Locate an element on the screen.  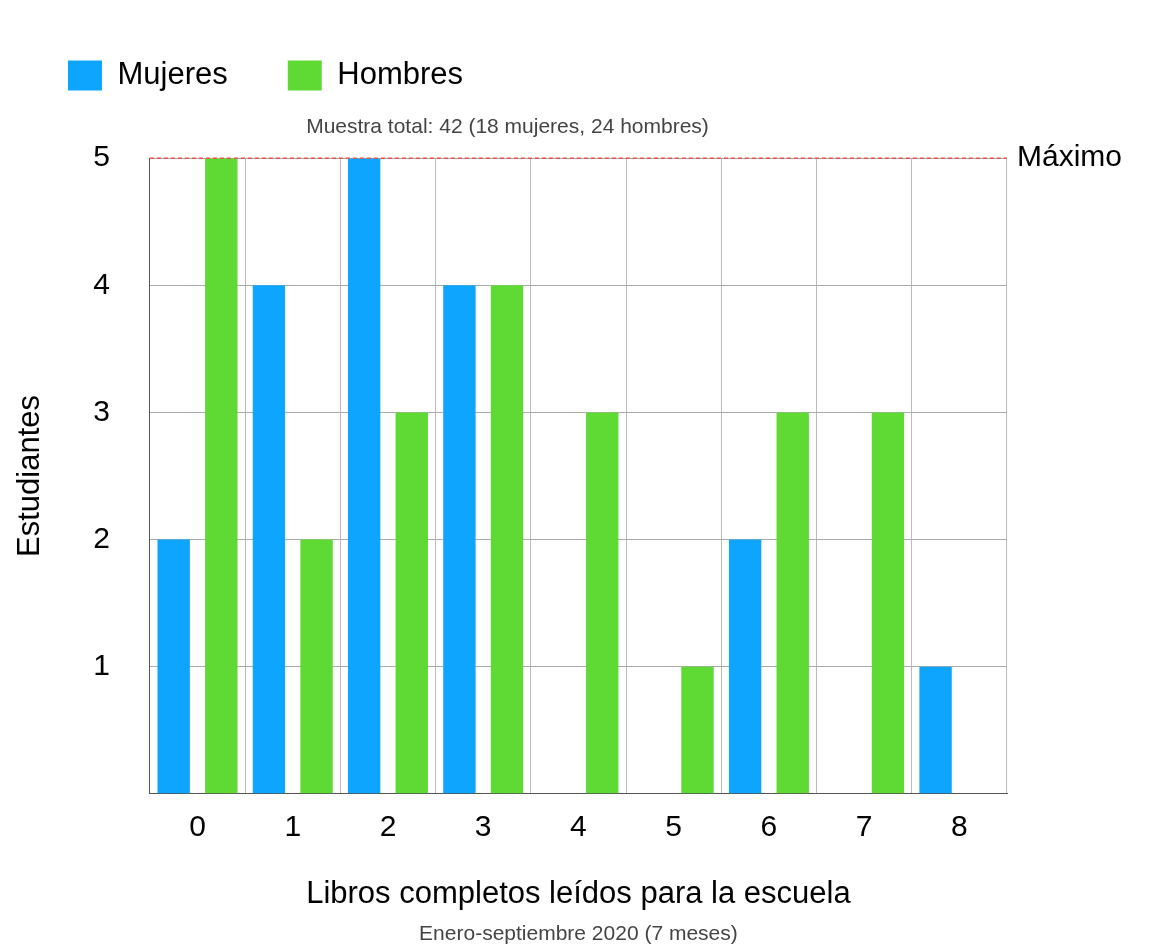
x-tick-label: 6 is located at coordinates (769, 826).